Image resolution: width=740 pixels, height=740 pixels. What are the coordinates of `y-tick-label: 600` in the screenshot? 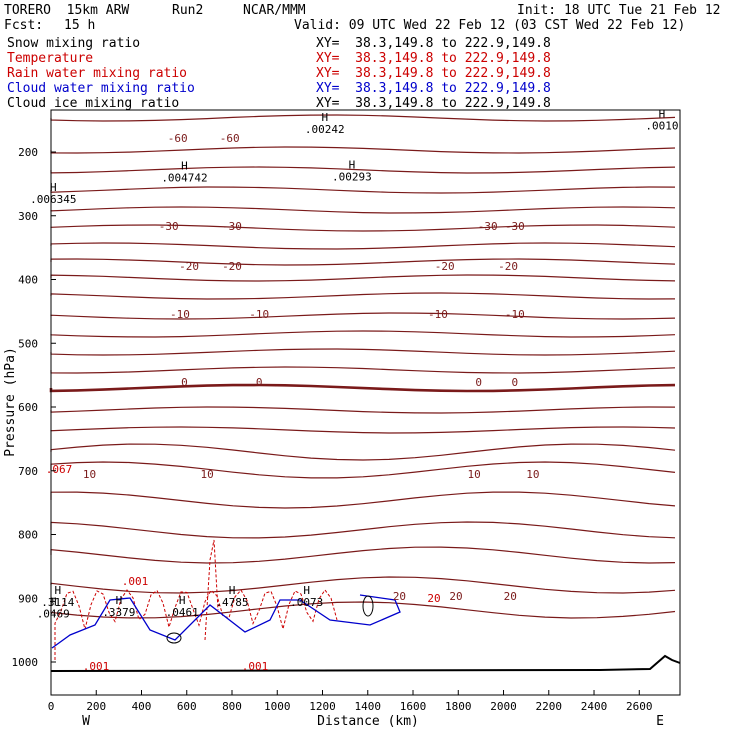 It's located at (28, 407).